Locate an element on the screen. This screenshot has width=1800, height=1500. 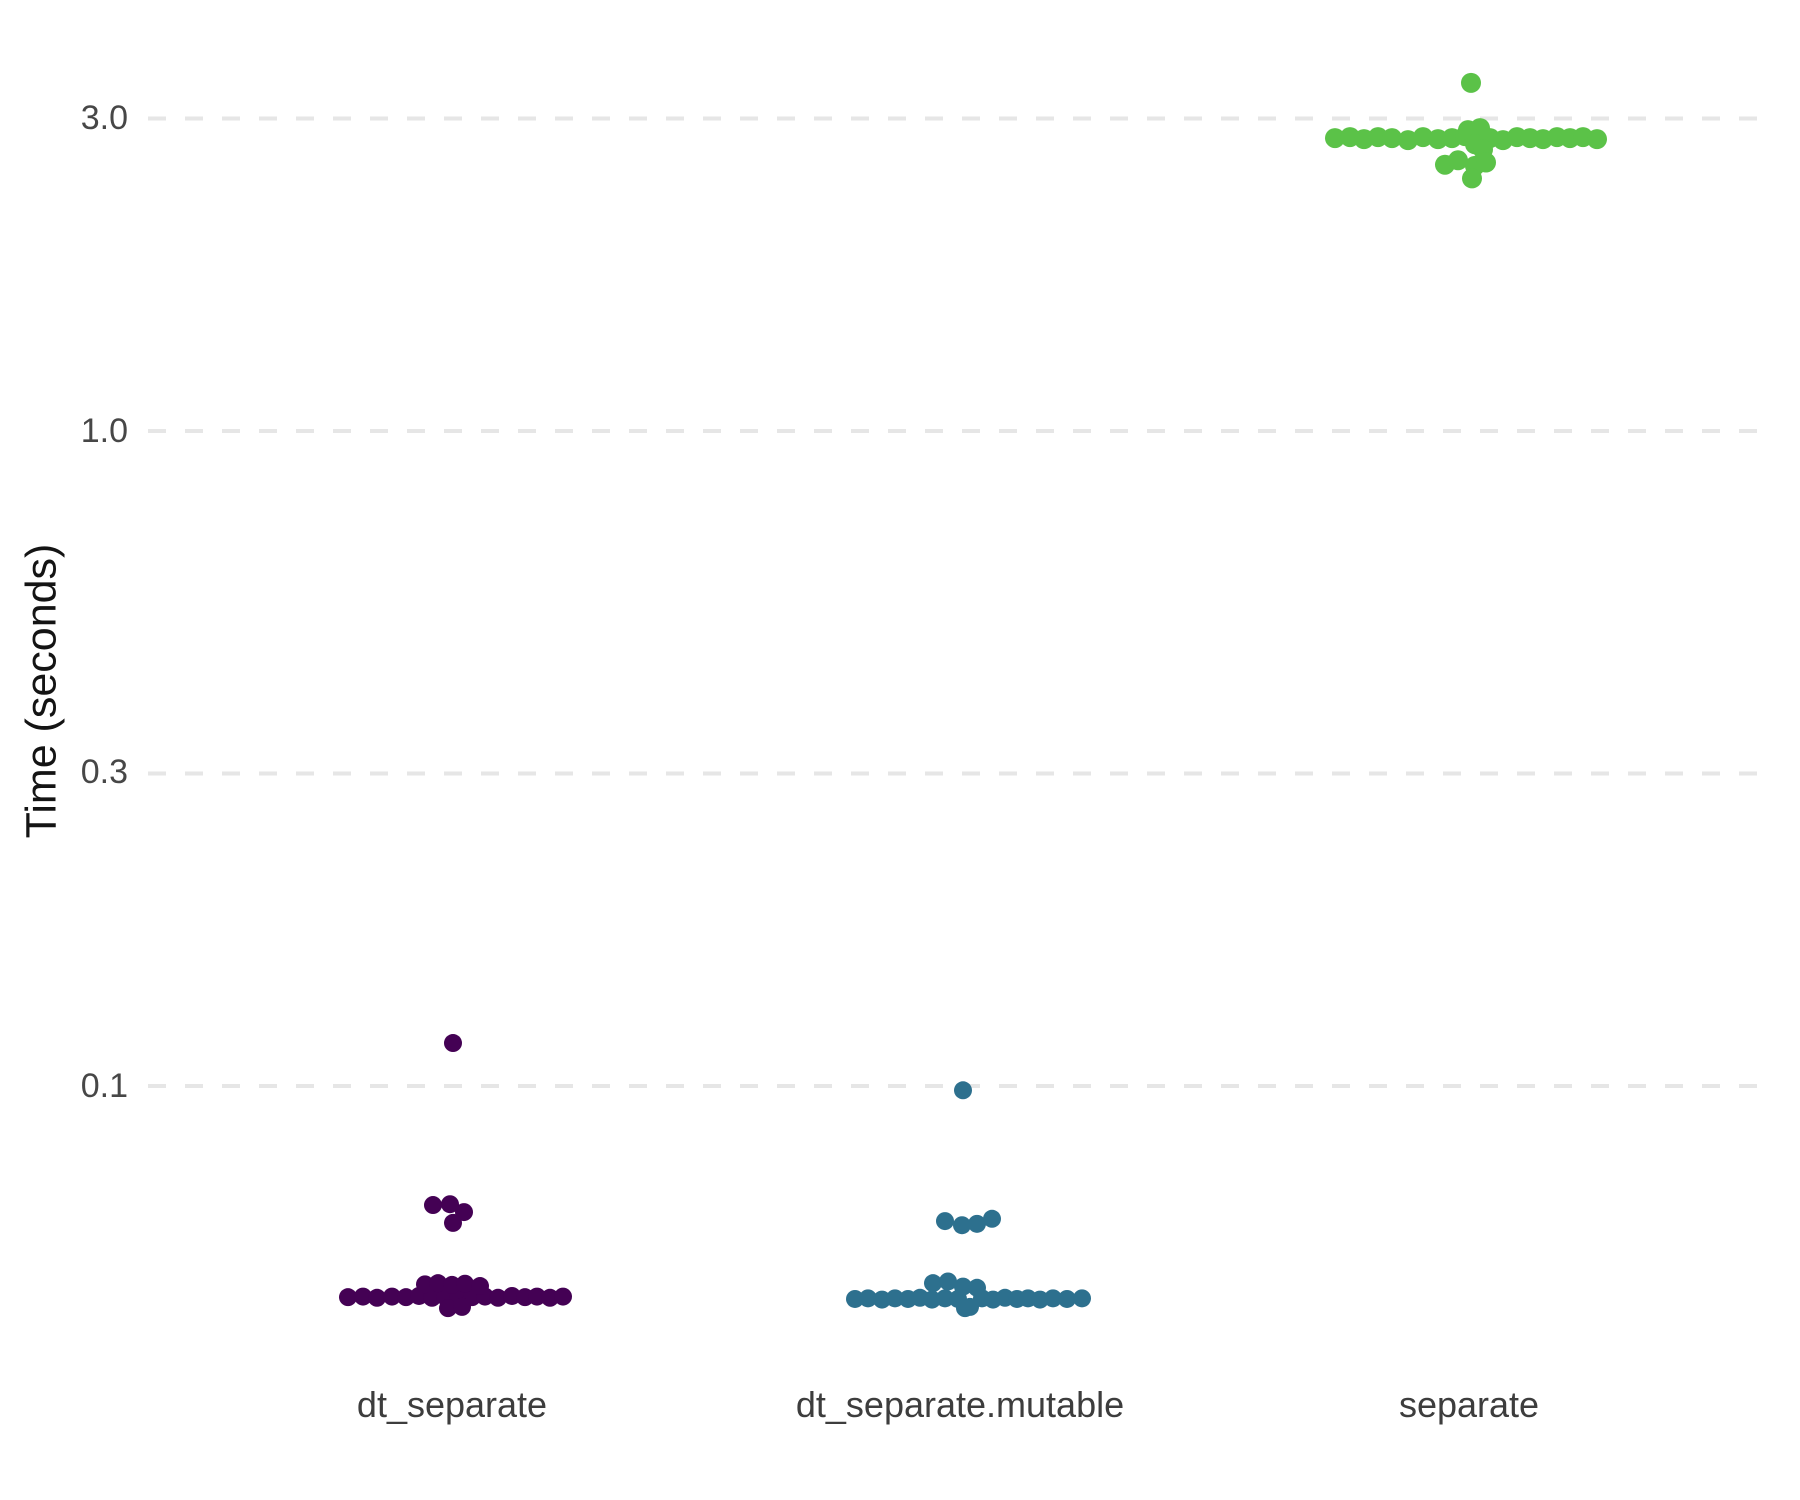
y-axis-title: Time (seconds) is located at coordinates (41, 691).